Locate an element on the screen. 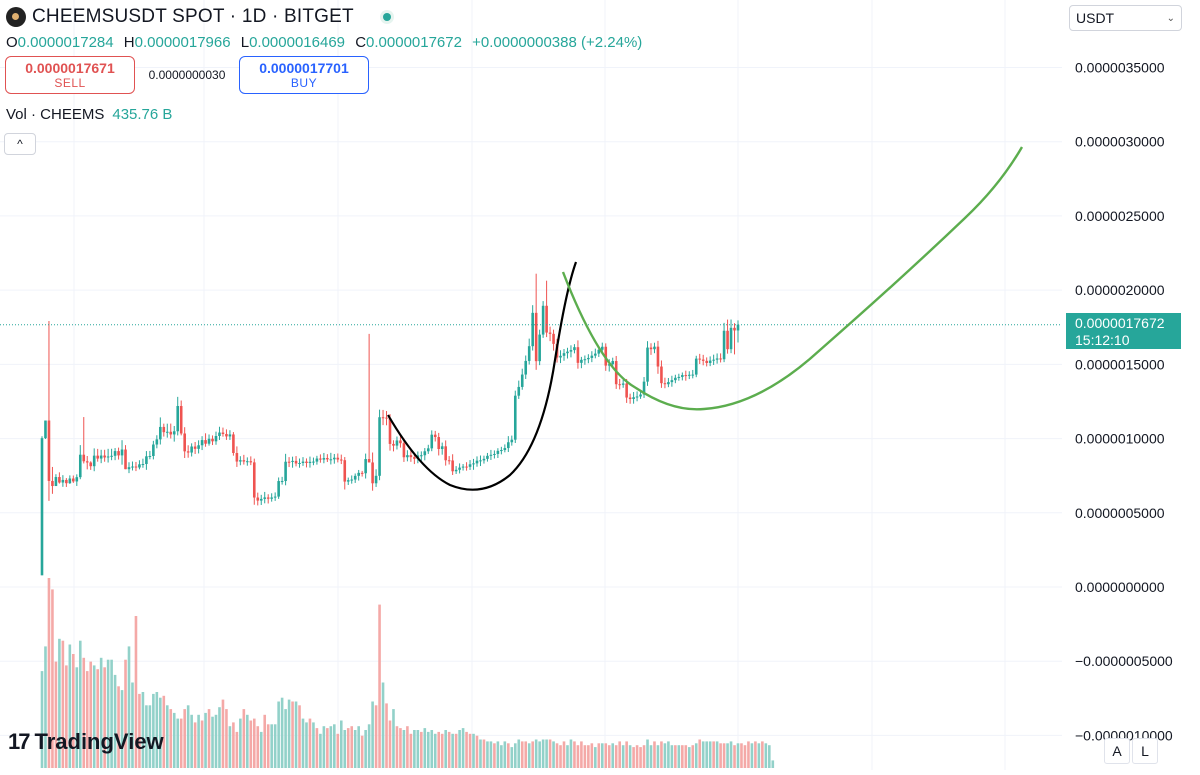  low-value: 0.0000016469 is located at coordinates (297, 42).